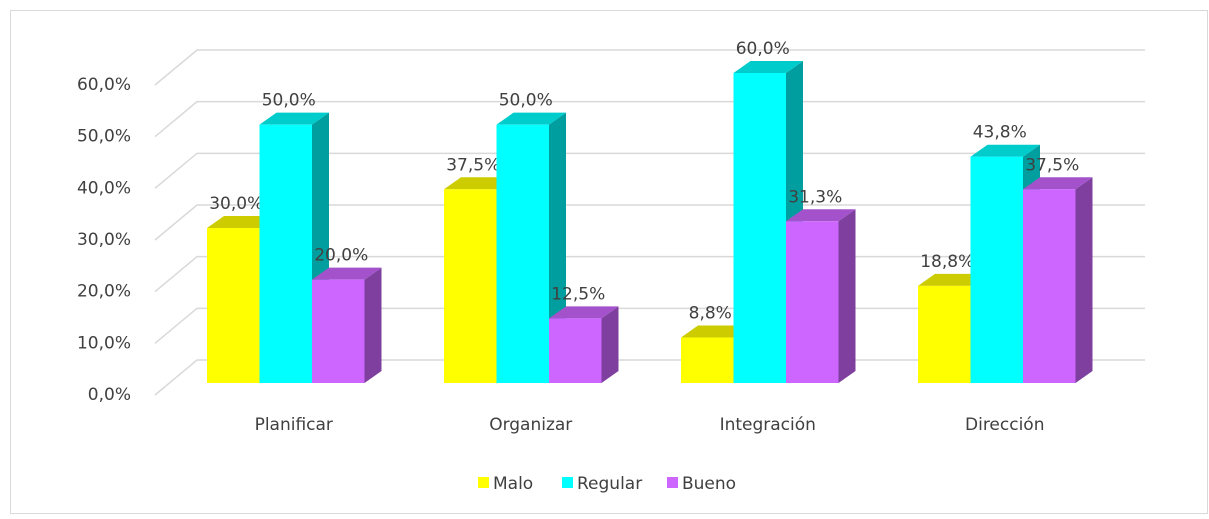  What do you see at coordinates (1000, 133) in the screenshot?
I see `value-label: 43,8%` at bounding box center [1000, 133].